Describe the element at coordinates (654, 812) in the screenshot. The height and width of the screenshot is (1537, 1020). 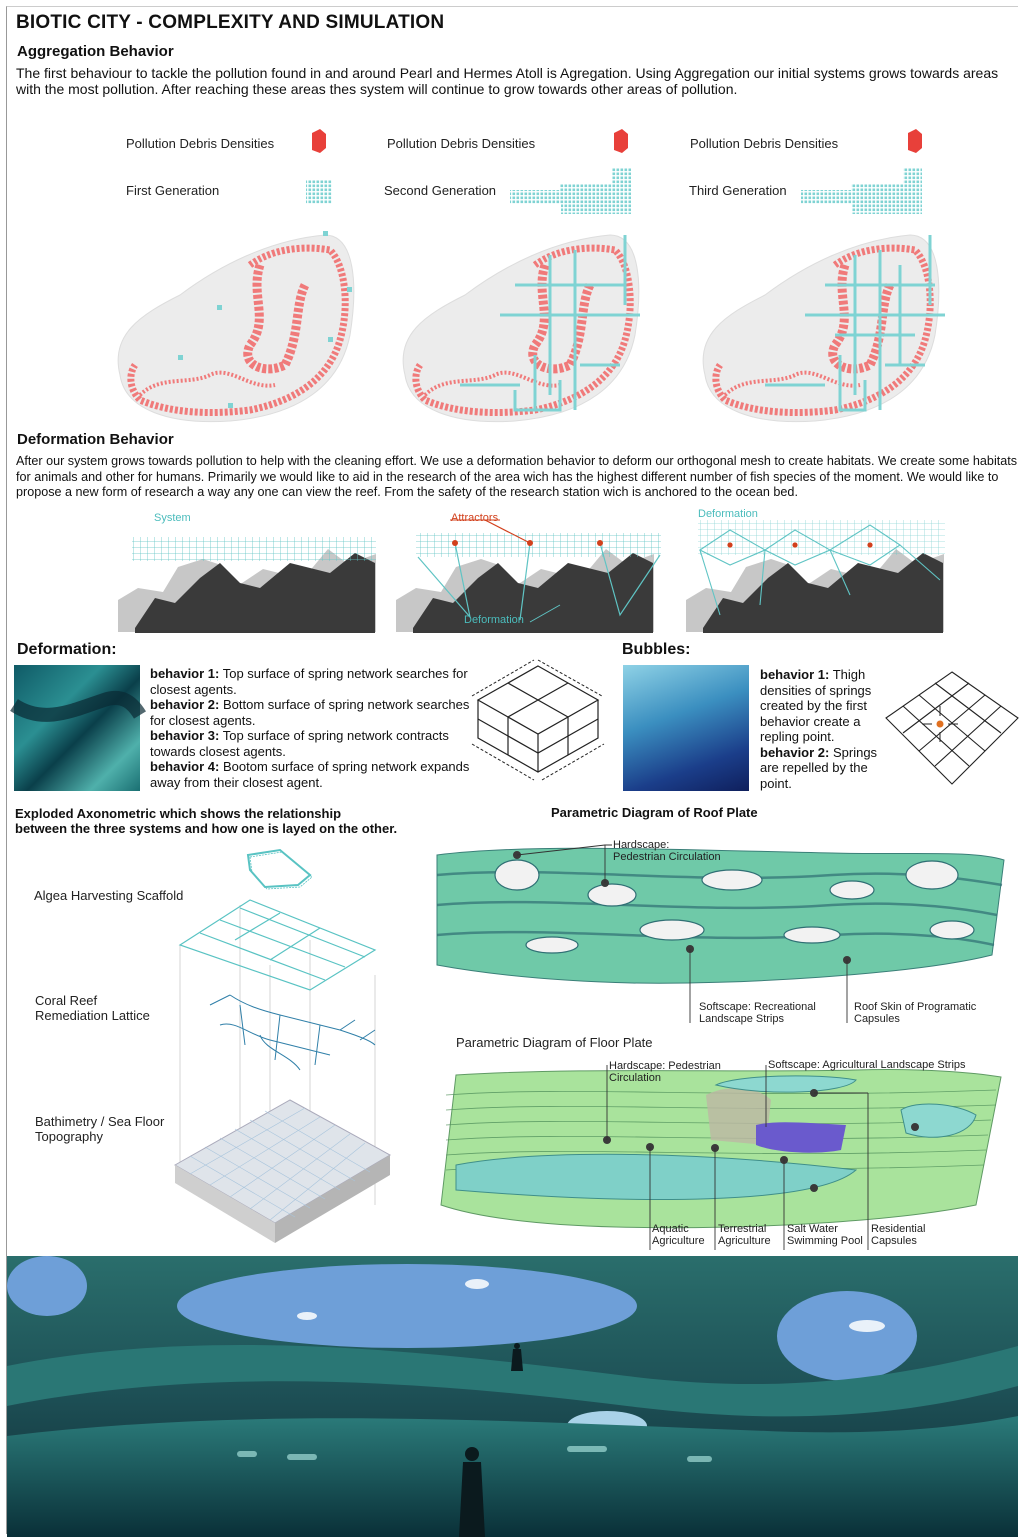
I see `roof-plate-title: Parametric Diagram of Roof Plate` at that location.